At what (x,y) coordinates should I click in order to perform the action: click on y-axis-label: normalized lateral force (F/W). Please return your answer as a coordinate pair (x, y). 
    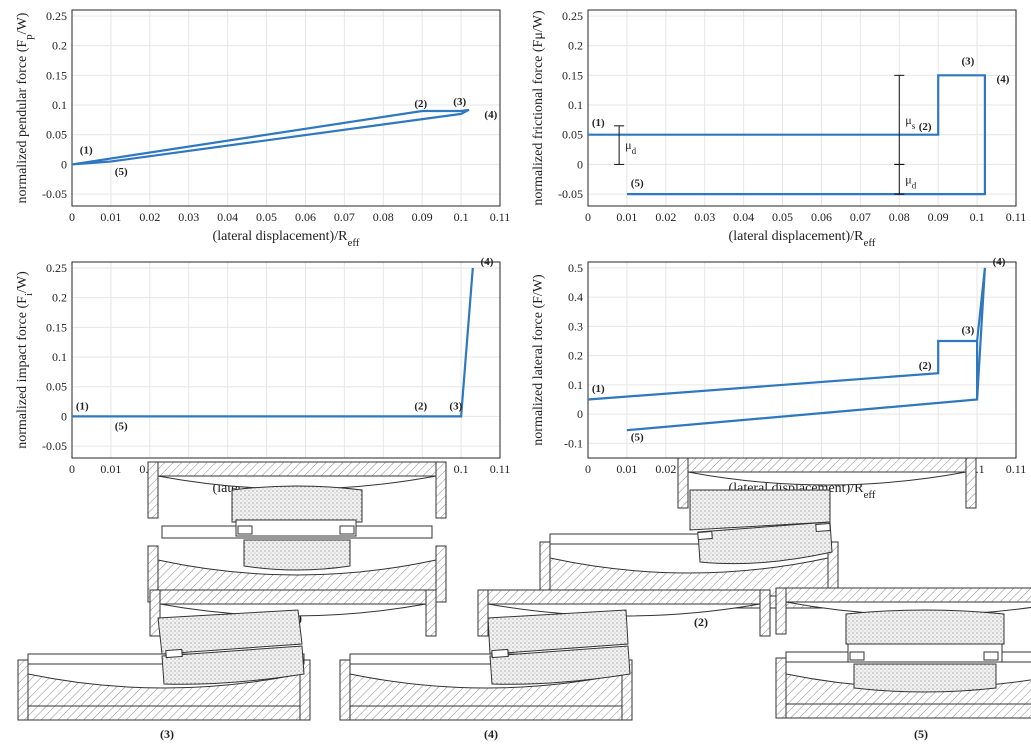
    Looking at the image, I should click on (538, 360).